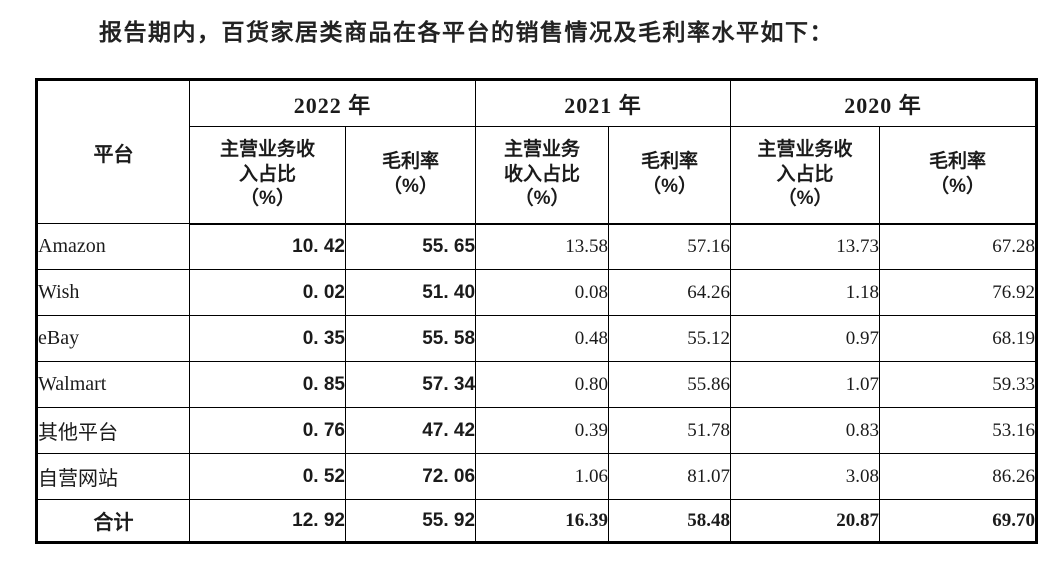  Describe the element at coordinates (113, 292) in the screenshot. I see `platform-name: Wish` at that location.